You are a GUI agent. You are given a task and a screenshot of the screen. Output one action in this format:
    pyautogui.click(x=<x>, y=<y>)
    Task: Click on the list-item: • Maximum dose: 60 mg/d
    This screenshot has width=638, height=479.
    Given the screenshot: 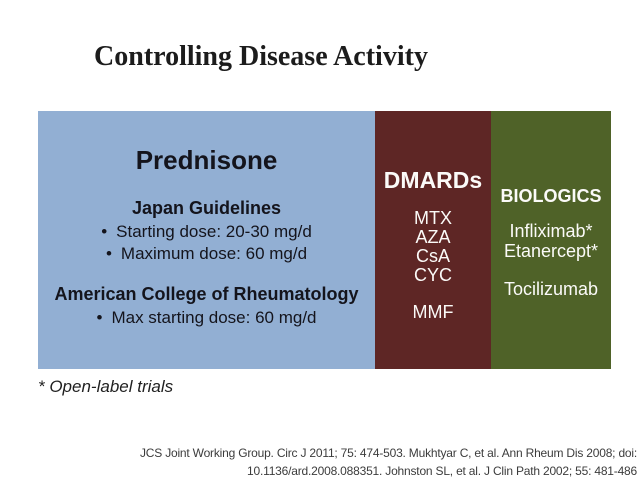 What is the action you would take?
    pyautogui.click(x=206, y=253)
    